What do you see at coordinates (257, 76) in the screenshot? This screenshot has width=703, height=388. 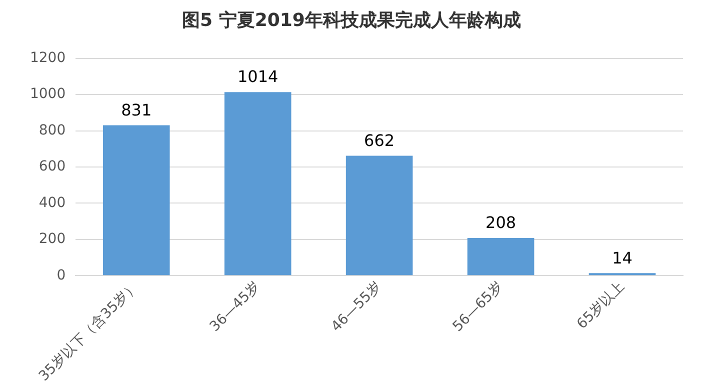 I see `data-label: 1014` at bounding box center [257, 76].